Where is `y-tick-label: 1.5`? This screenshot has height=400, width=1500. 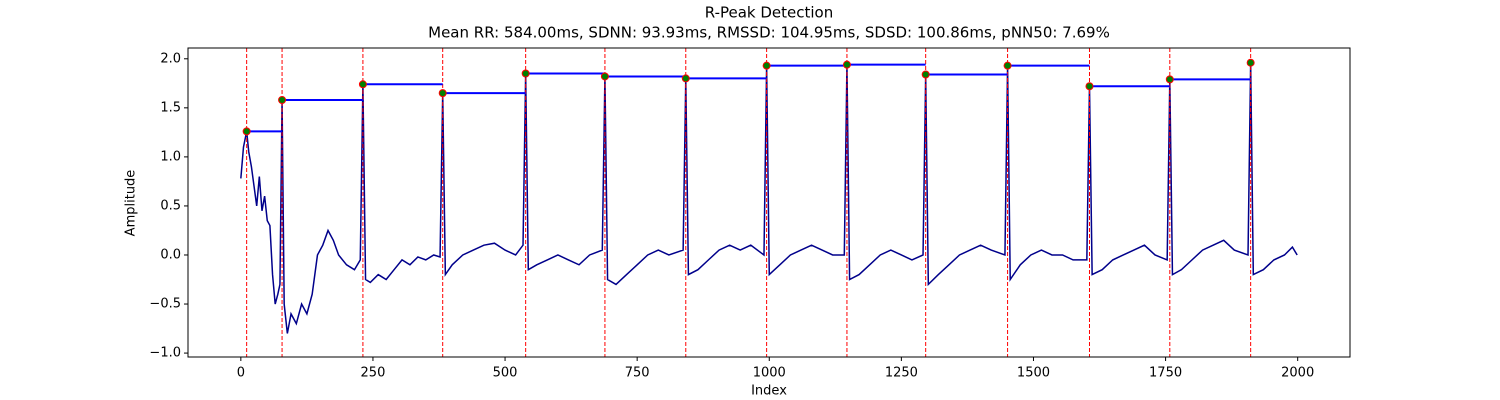 y-tick-label: 1.5 is located at coordinates (170, 107).